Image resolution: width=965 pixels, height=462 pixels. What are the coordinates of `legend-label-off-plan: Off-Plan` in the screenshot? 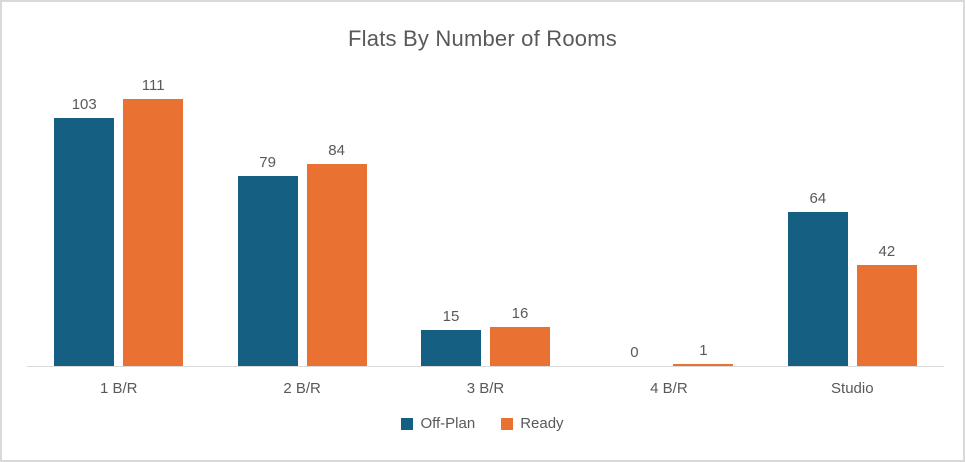 It's located at (448, 423).